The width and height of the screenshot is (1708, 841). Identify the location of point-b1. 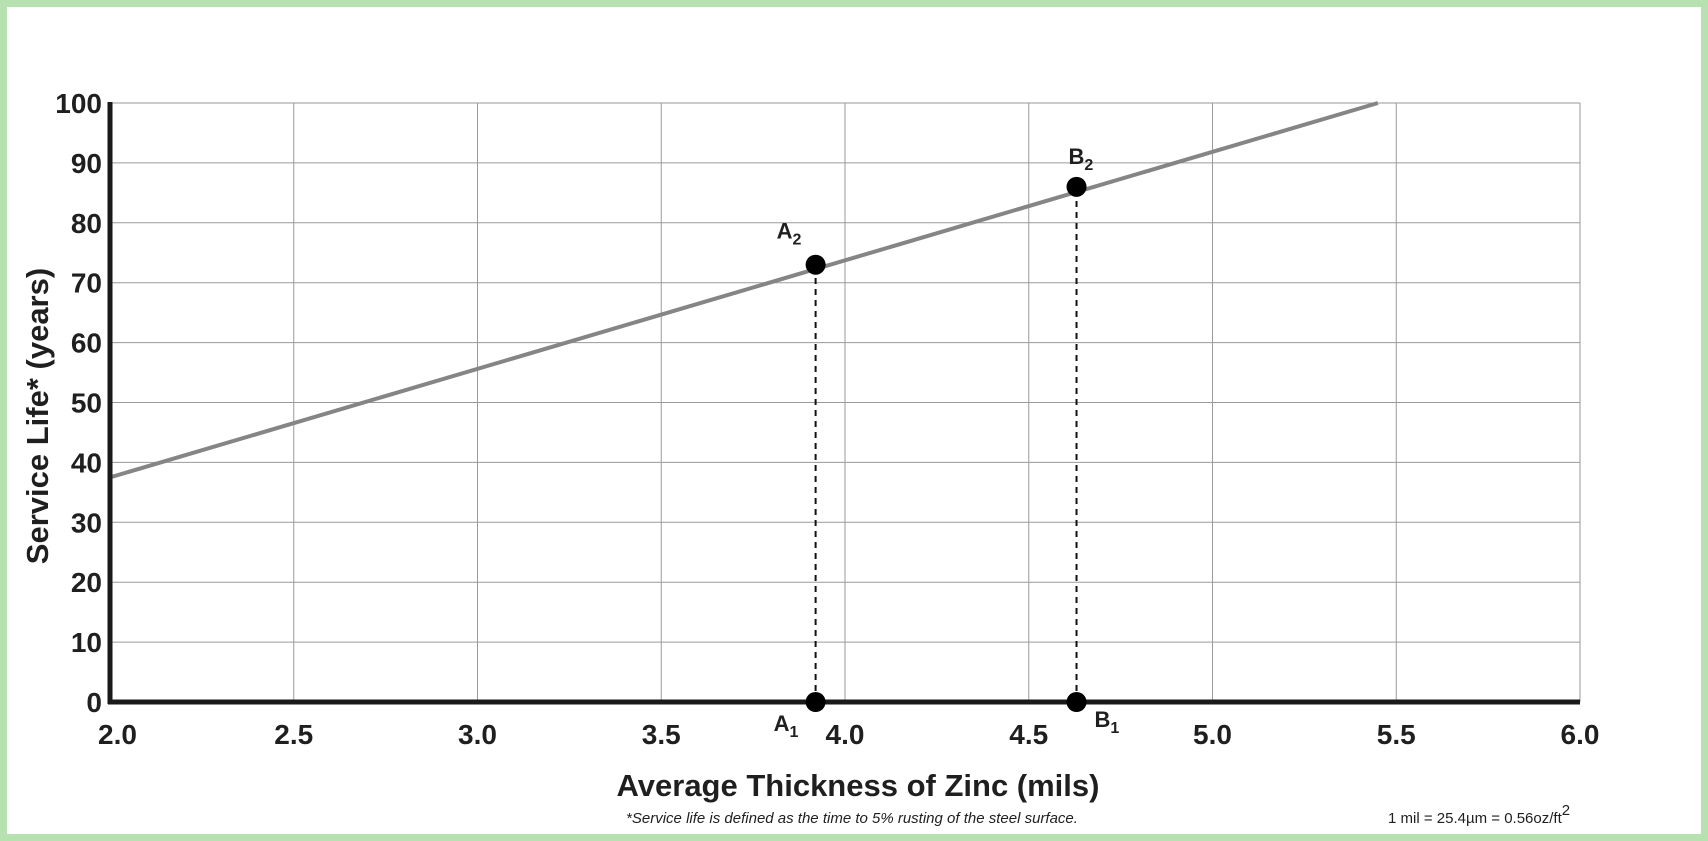
(1076, 702).